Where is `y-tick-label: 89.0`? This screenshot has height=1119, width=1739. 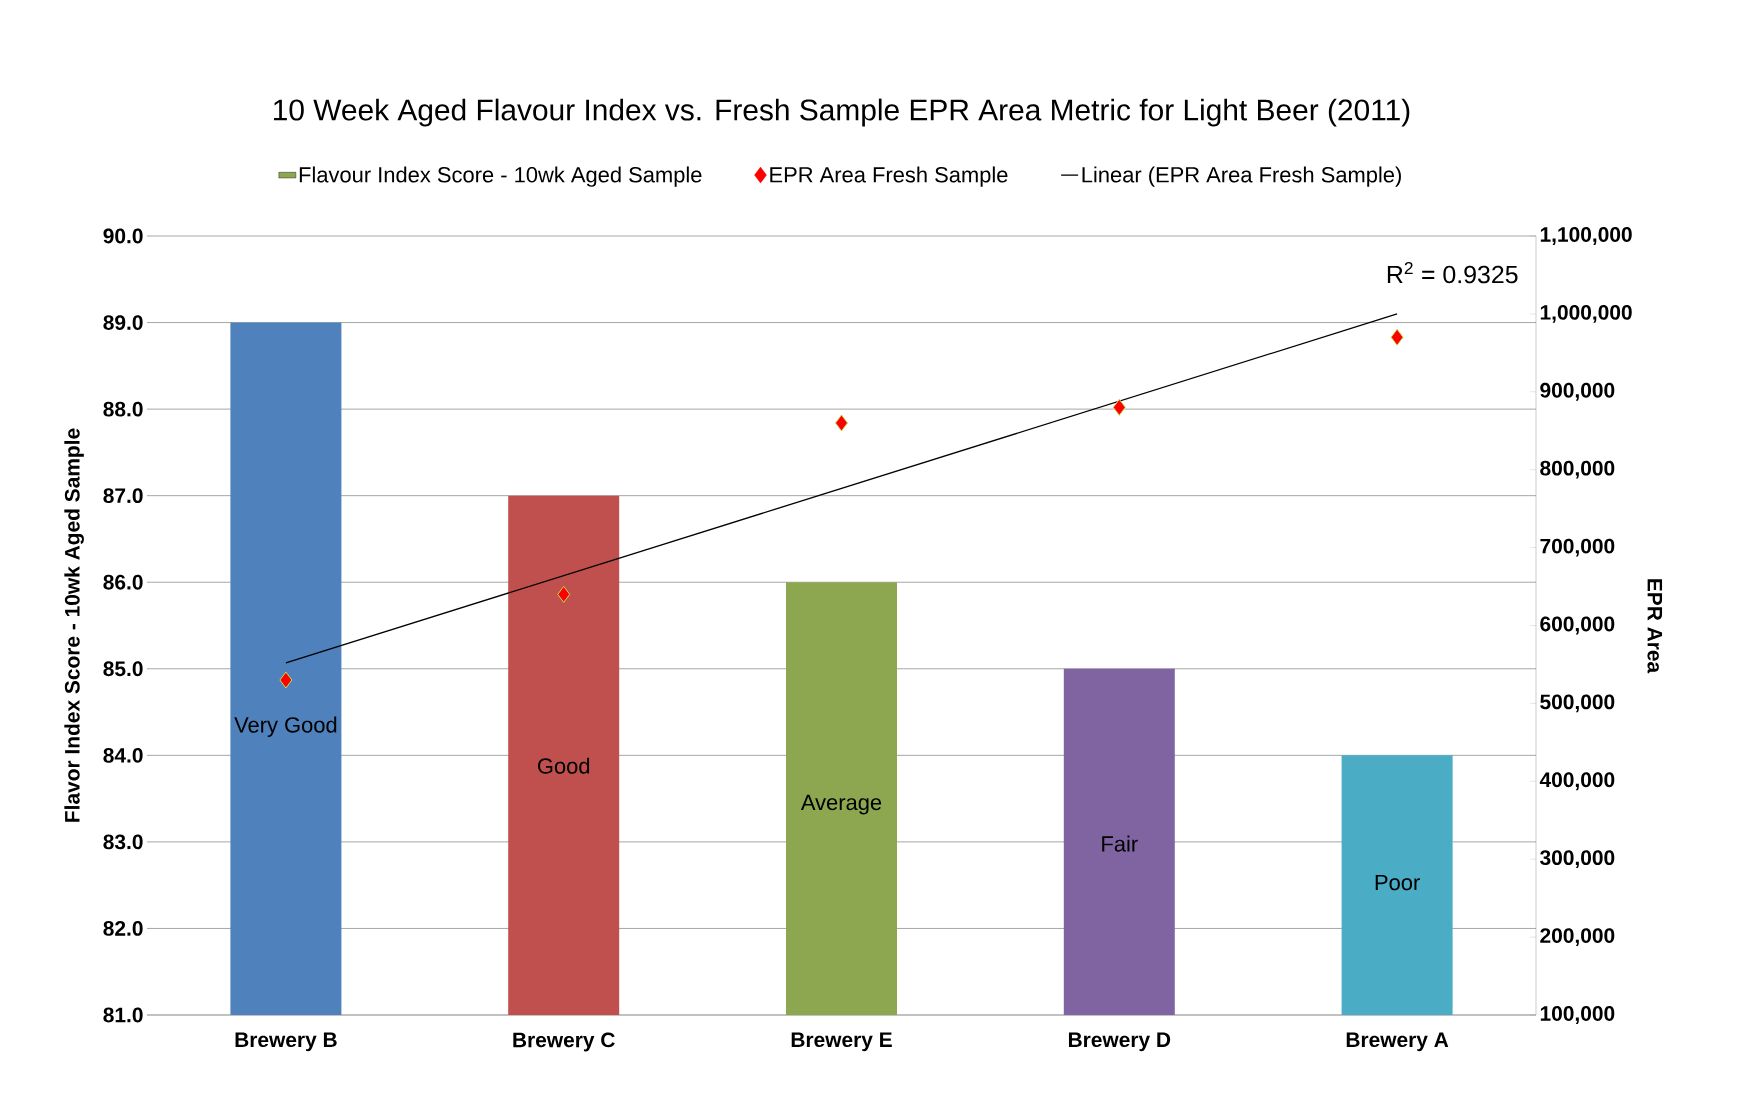 y-tick-label: 89.0 is located at coordinates (123, 322).